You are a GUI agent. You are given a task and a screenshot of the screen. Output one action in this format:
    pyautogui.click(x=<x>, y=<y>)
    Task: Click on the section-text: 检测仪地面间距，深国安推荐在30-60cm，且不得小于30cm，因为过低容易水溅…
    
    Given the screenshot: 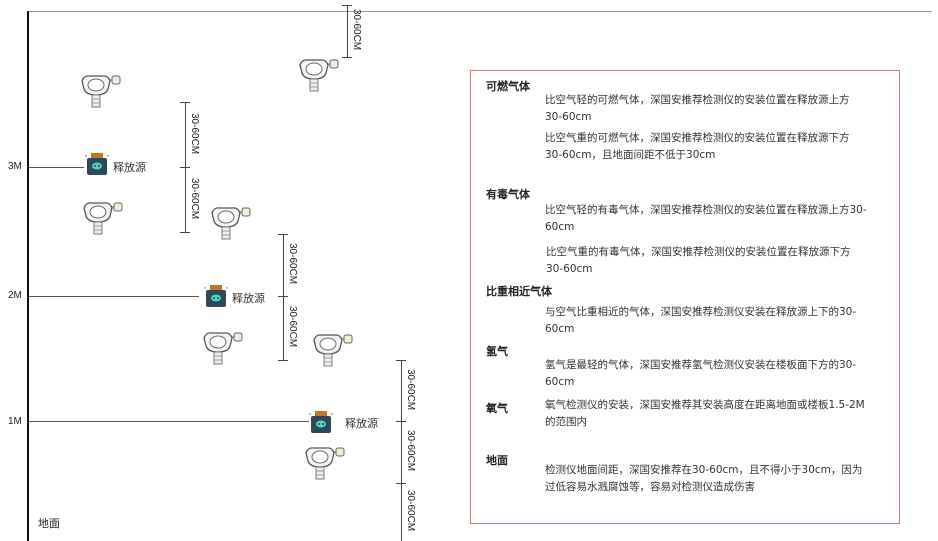 What is the action you would take?
    pyautogui.click(x=704, y=478)
    